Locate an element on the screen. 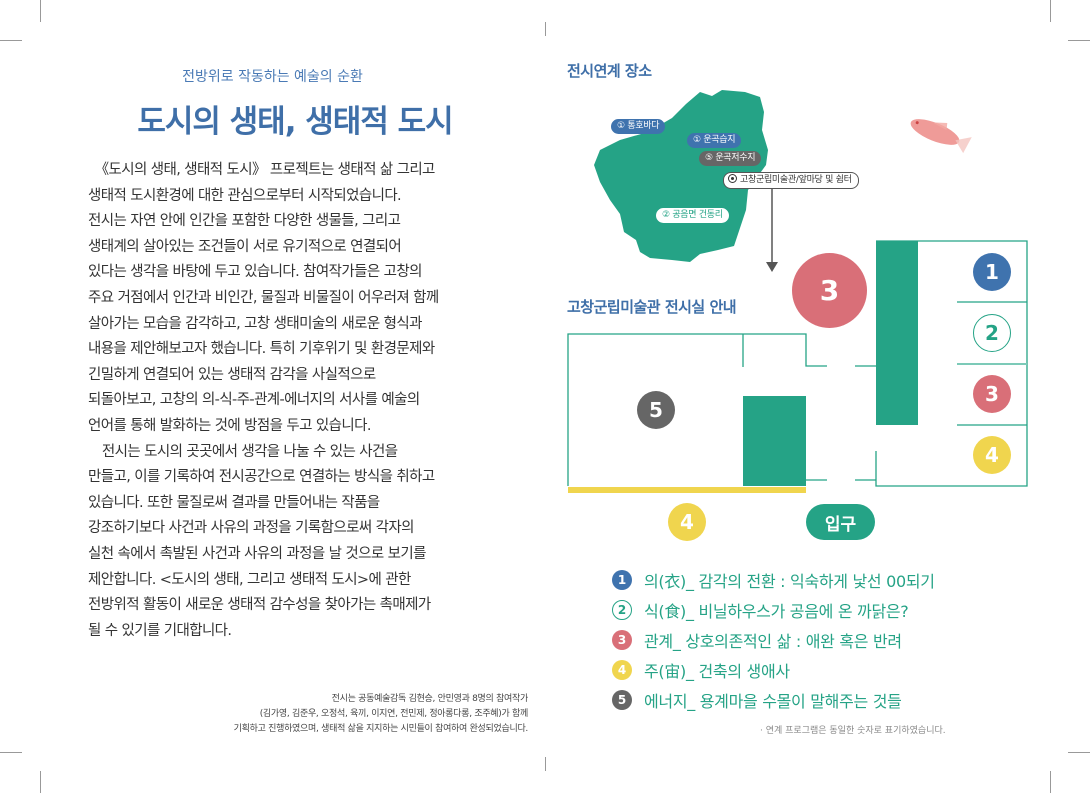  body-line: 있다는 생각을 바탕에 두고 있습니다. 참여작가들은 고창의 is located at coordinates (255, 272).